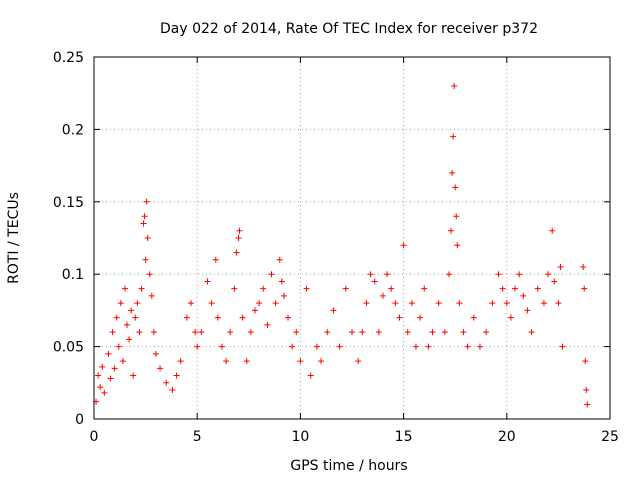 The image size is (640, 480). What do you see at coordinates (197, 437) in the screenshot?
I see `x-tick-label: 5` at bounding box center [197, 437].